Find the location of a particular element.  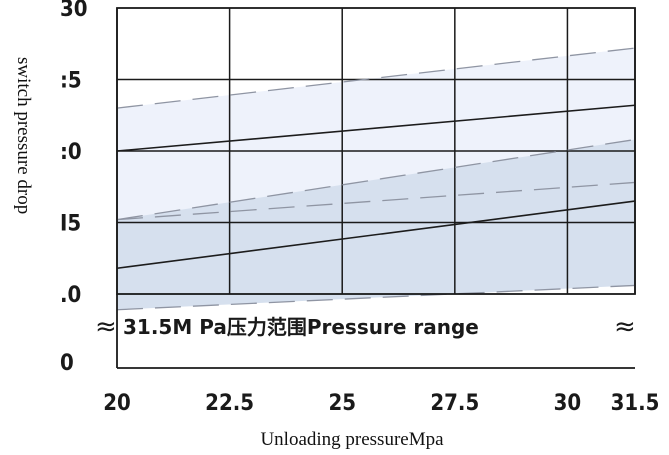

x-tick-label: 31.5 is located at coordinates (635, 403).